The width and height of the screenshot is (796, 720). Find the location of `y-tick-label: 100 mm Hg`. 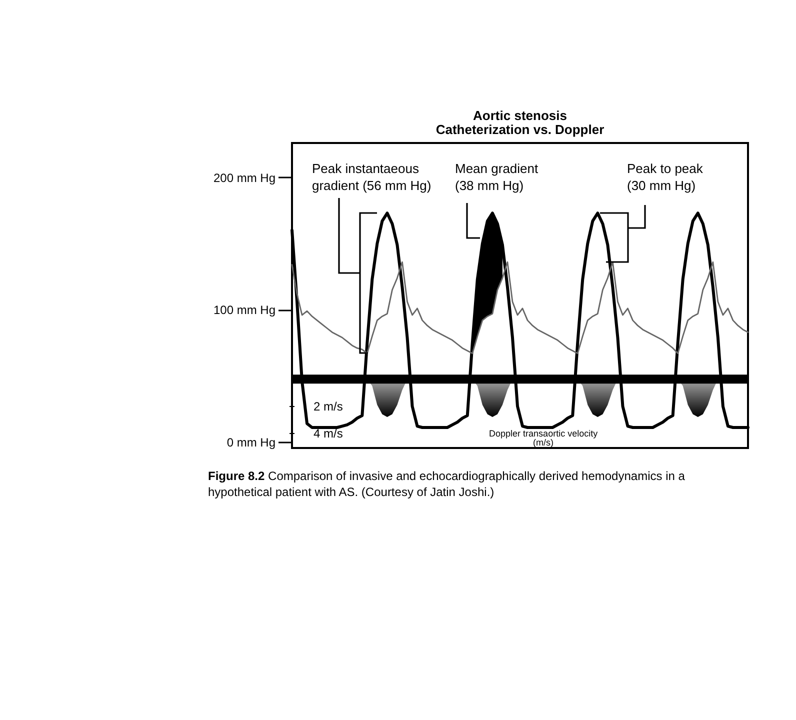

y-tick-label: 100 mm Hg is located at coordinates (244, 310).